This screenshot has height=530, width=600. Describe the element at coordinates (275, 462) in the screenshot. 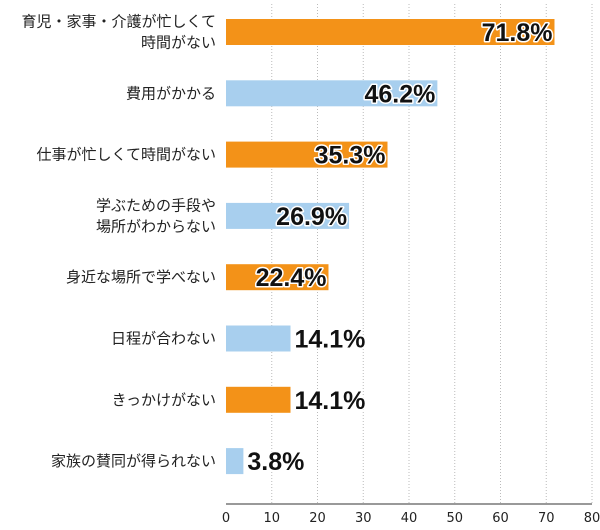

I see `value-label: 3.8%` at that location.